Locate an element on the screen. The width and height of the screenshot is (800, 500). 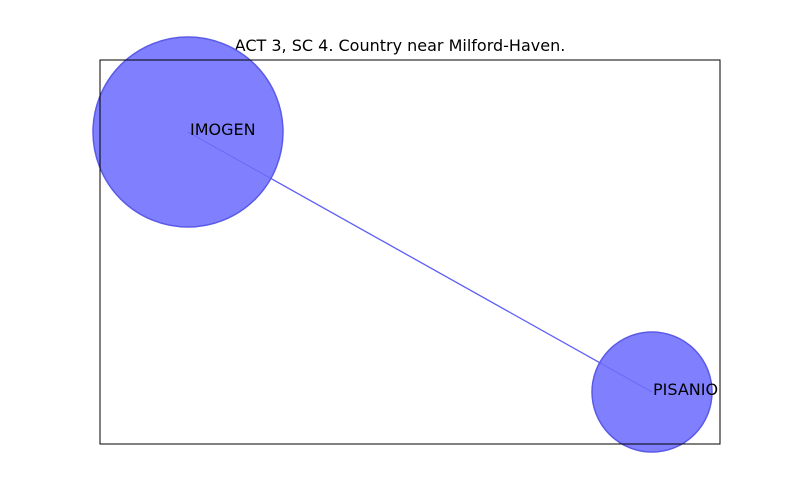
node-label-imogen: IMOGEN is located at coordinates (223, 129).